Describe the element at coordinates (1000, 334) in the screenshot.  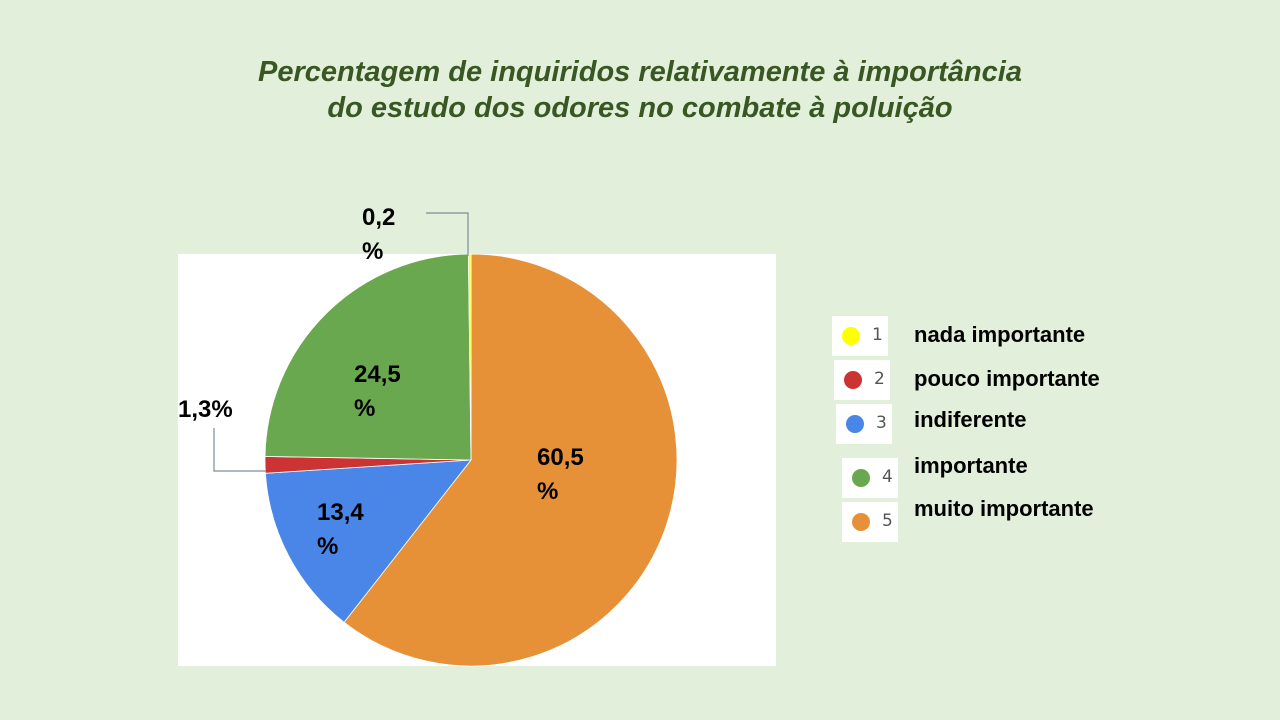
I see `legend-label-1: nada importante` at that location.